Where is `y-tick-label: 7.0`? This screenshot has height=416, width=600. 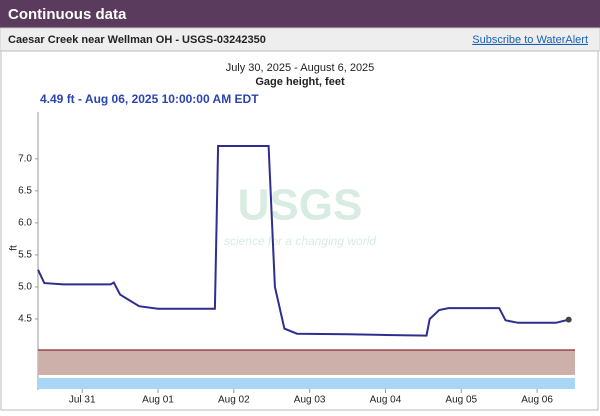 y-tick-label: 7.0 is located at coordinates (25, 158).